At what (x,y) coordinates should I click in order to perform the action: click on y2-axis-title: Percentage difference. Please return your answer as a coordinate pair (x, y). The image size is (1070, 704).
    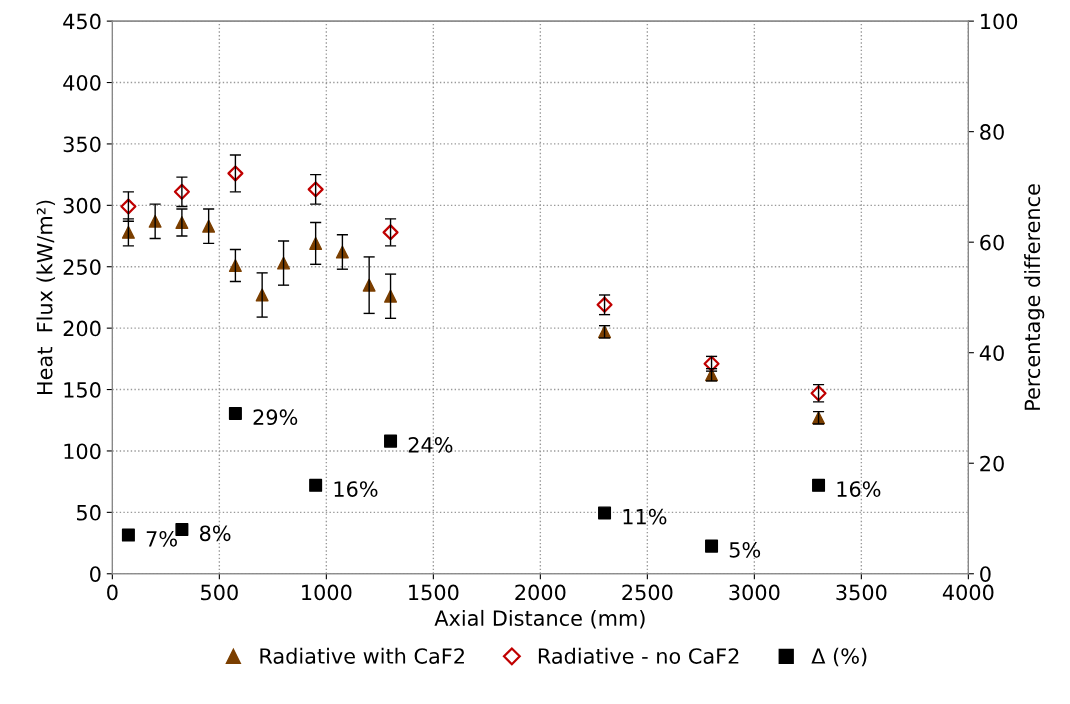
    Looking at the image, I should click on (1034, 297).